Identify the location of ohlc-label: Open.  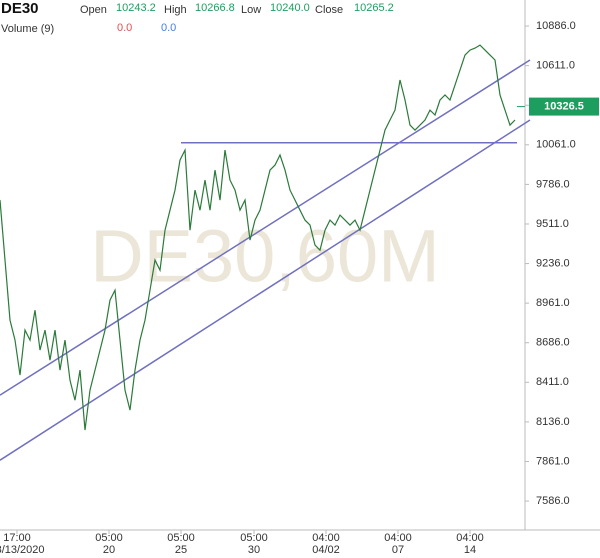
(93, 10).